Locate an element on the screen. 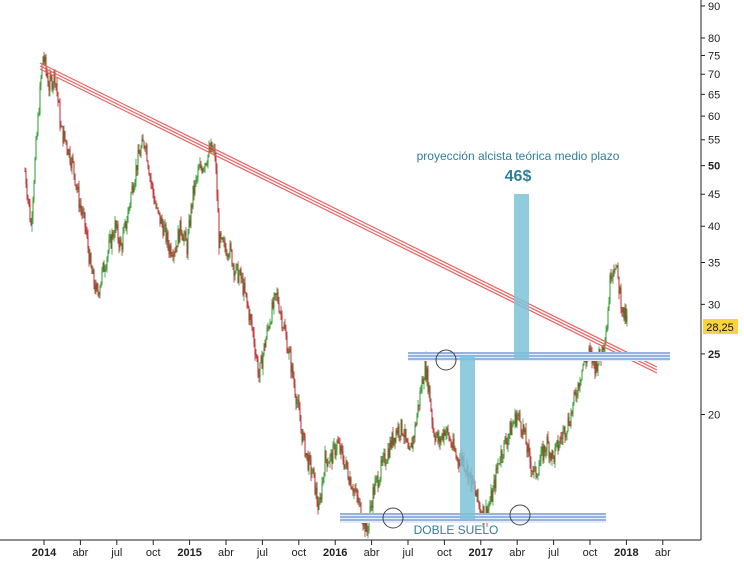 This screenshot has height=564, width=744. x-tick-label: jul is located at coordinates (262, 553).